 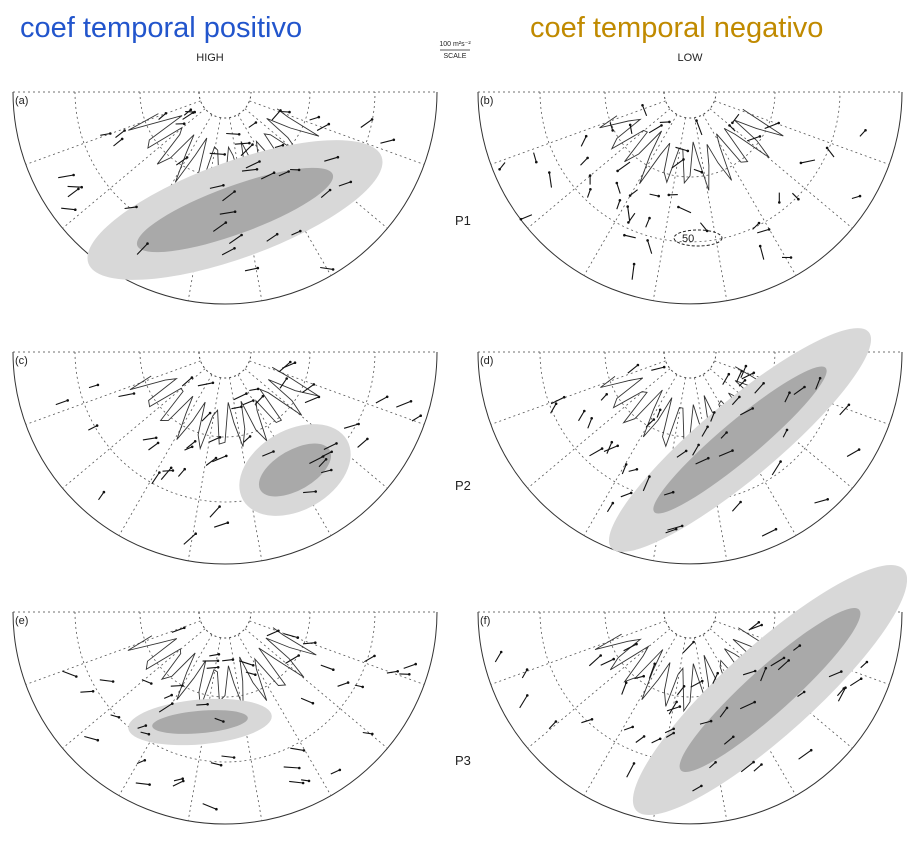 What do you see at coordinates (225, 718) in the screenshot?
I see `map-panel: (e)` at bounding box center [225, 718].